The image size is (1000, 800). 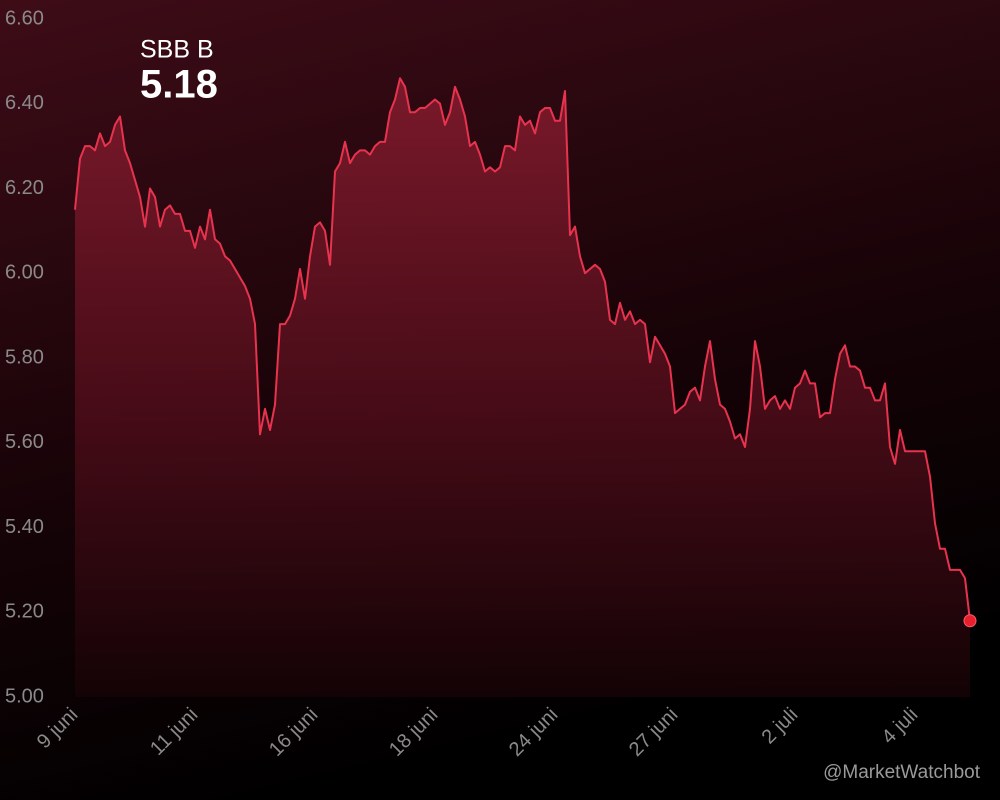 What do you see at coordinates (24, 103) in the screenshot?
I see `y-tick-label: 6.40` at bounding box center [24, 103].